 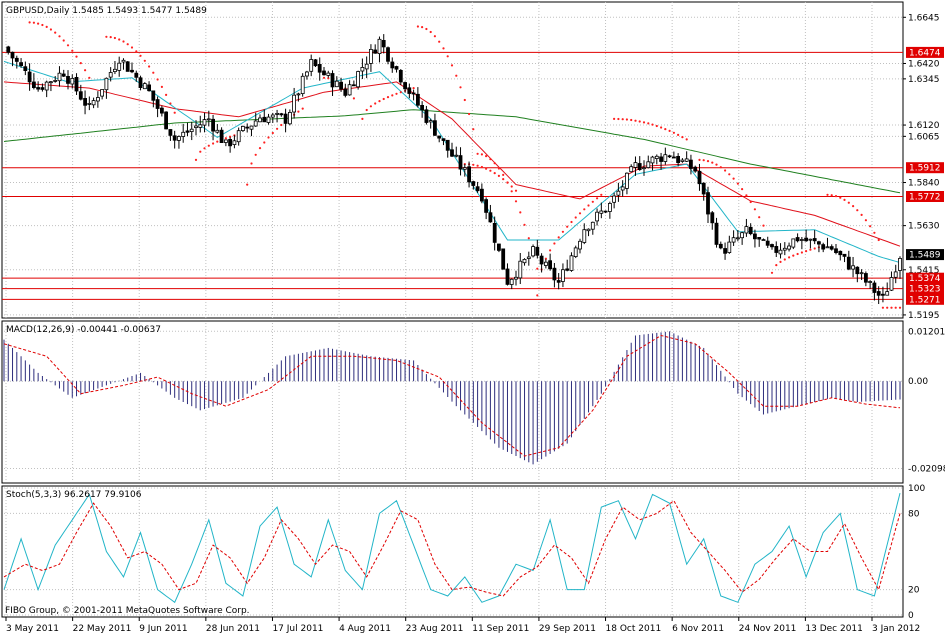 I want to click on level-price-tag: 1.5374, so click(x=925, y=279).